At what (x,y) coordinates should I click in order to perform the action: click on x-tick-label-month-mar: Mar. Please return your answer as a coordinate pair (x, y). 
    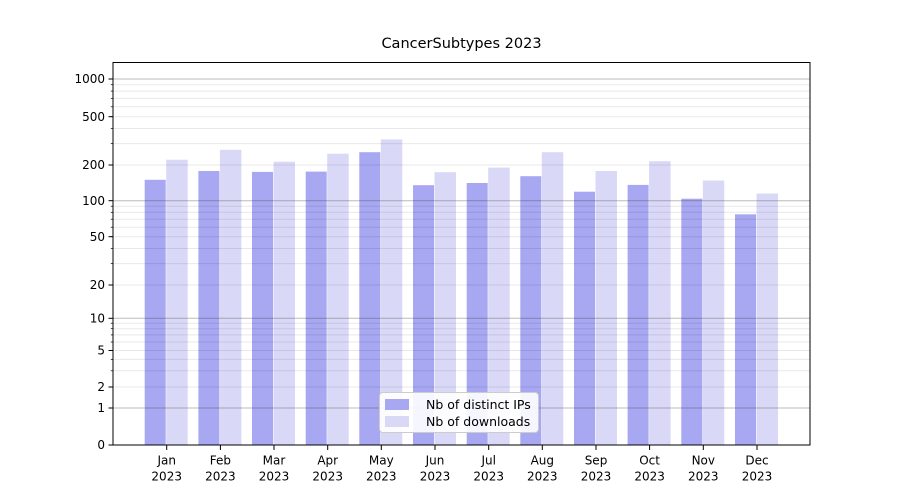
    Looking at the image, I should click on (274, 461).